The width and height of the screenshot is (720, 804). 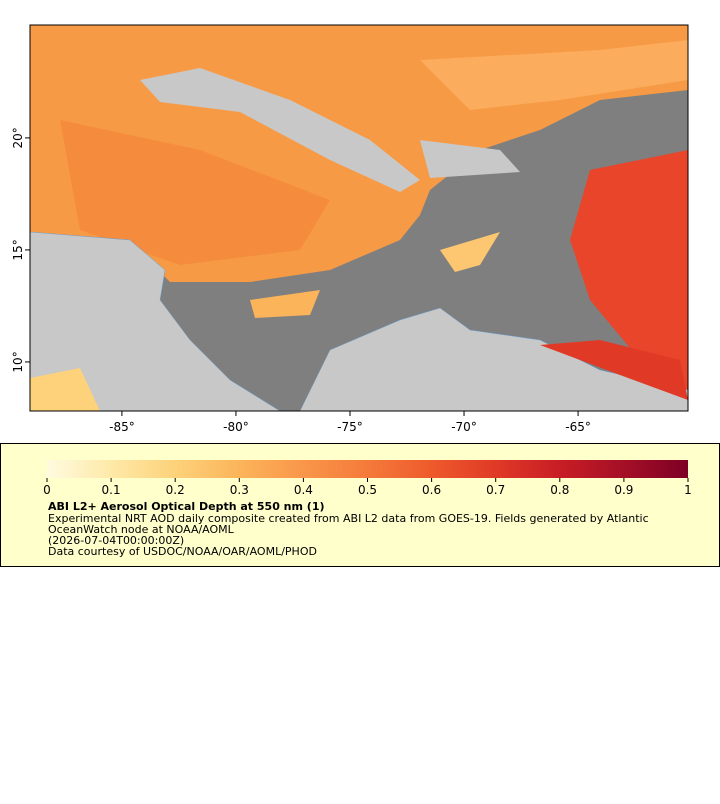 I want to click on x-tick-label: -80°, so click(x=236, y=427).